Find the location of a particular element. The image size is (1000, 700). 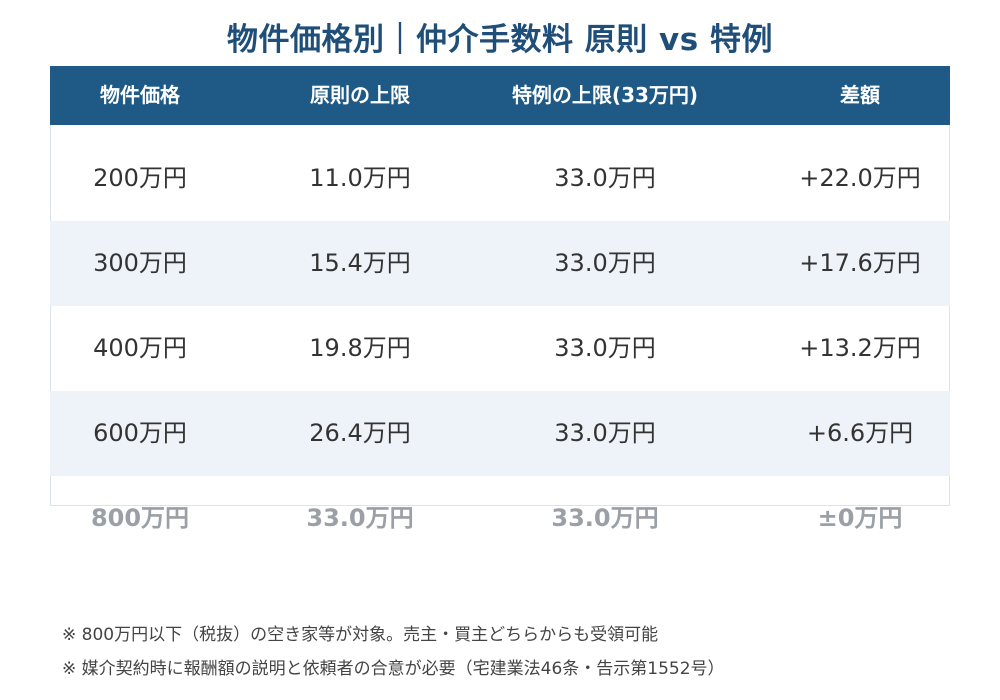

cell-standard-limit: 15.4万円 is located at coordinates (360, 263).